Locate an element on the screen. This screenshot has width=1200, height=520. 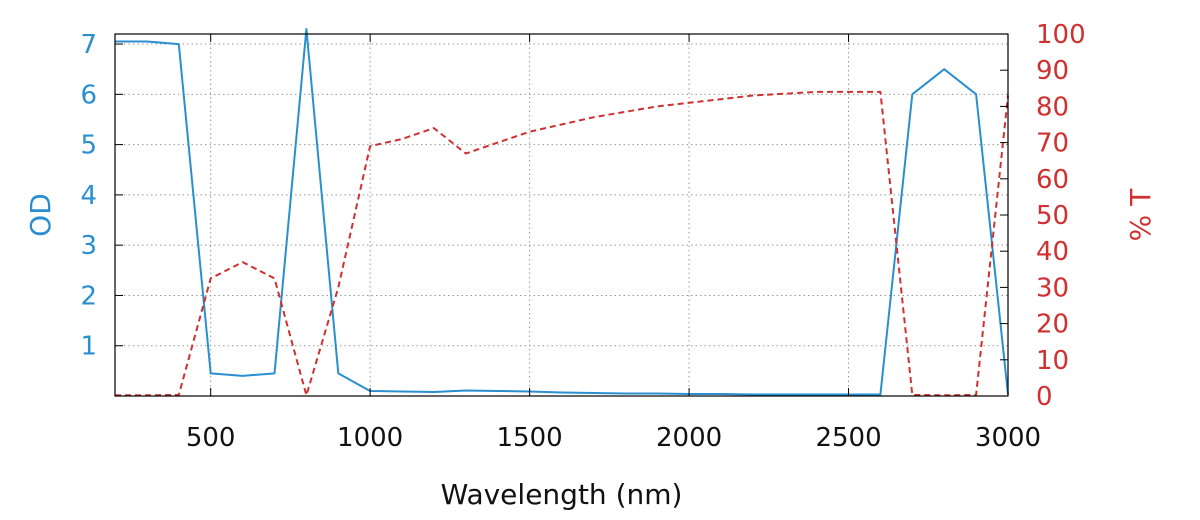
y-tick-label-7: 7 is located at coordinates (88, 45).